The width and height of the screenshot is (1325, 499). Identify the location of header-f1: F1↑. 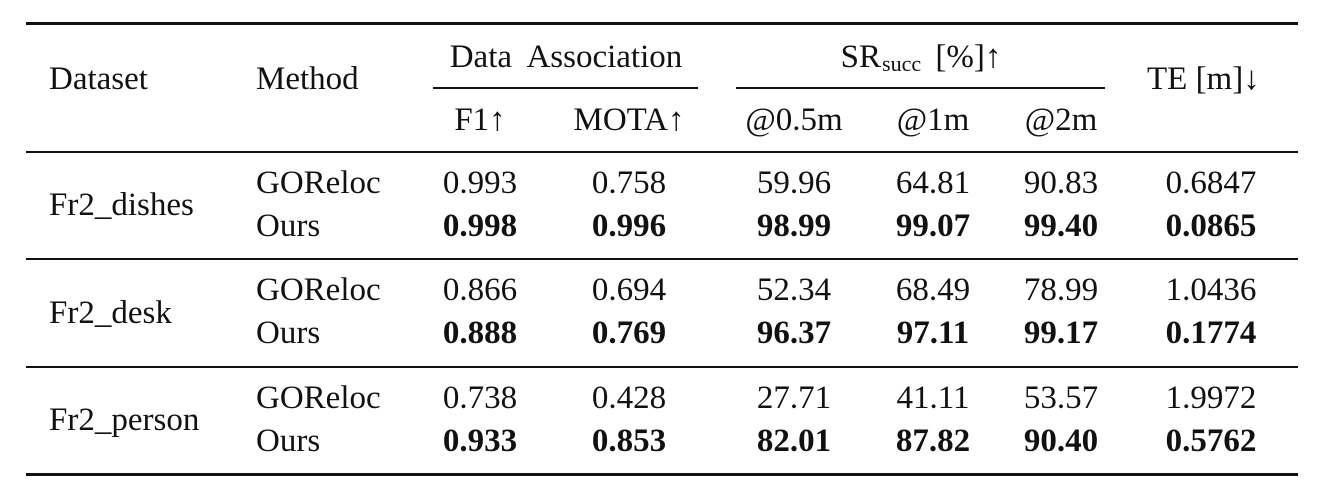
(480, 120).